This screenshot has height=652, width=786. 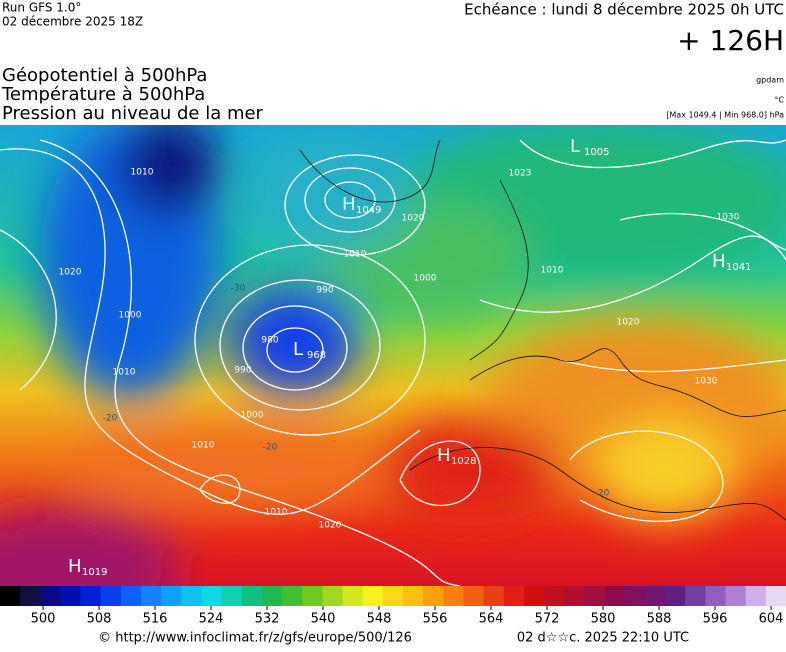 What do you see at coordinates (715, 619) in the screenshot?
I see `colorbar-tick-label: 596` at bounding box center [715, 619].